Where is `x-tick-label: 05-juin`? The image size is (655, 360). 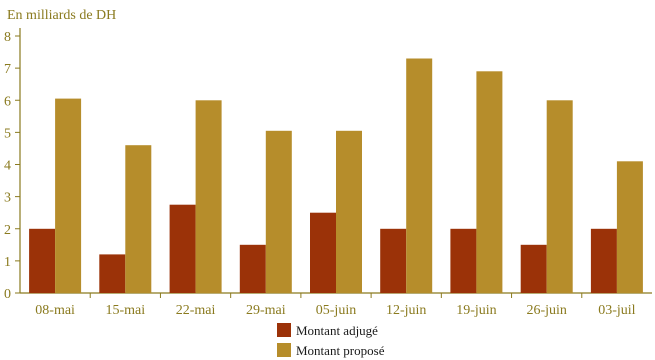 x-tick-label: 05-juin is located at coordinates (336, 310).